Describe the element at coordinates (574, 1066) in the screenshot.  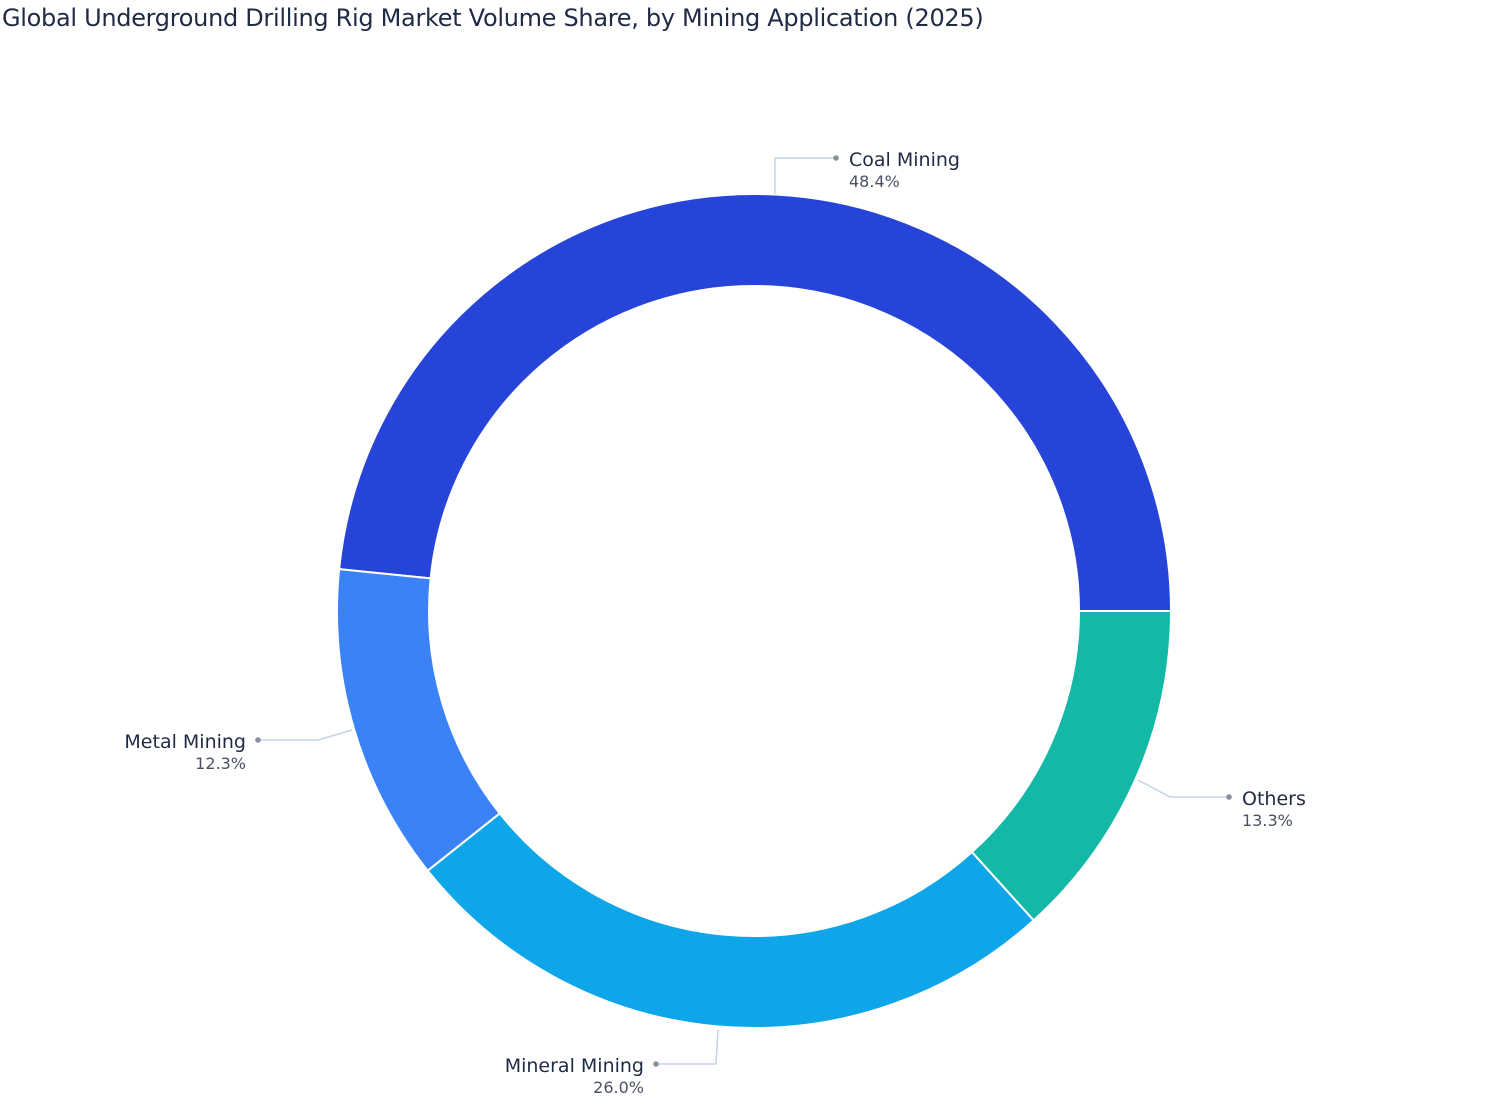
I see `slice-label-name: Mineral Mining` at that location.